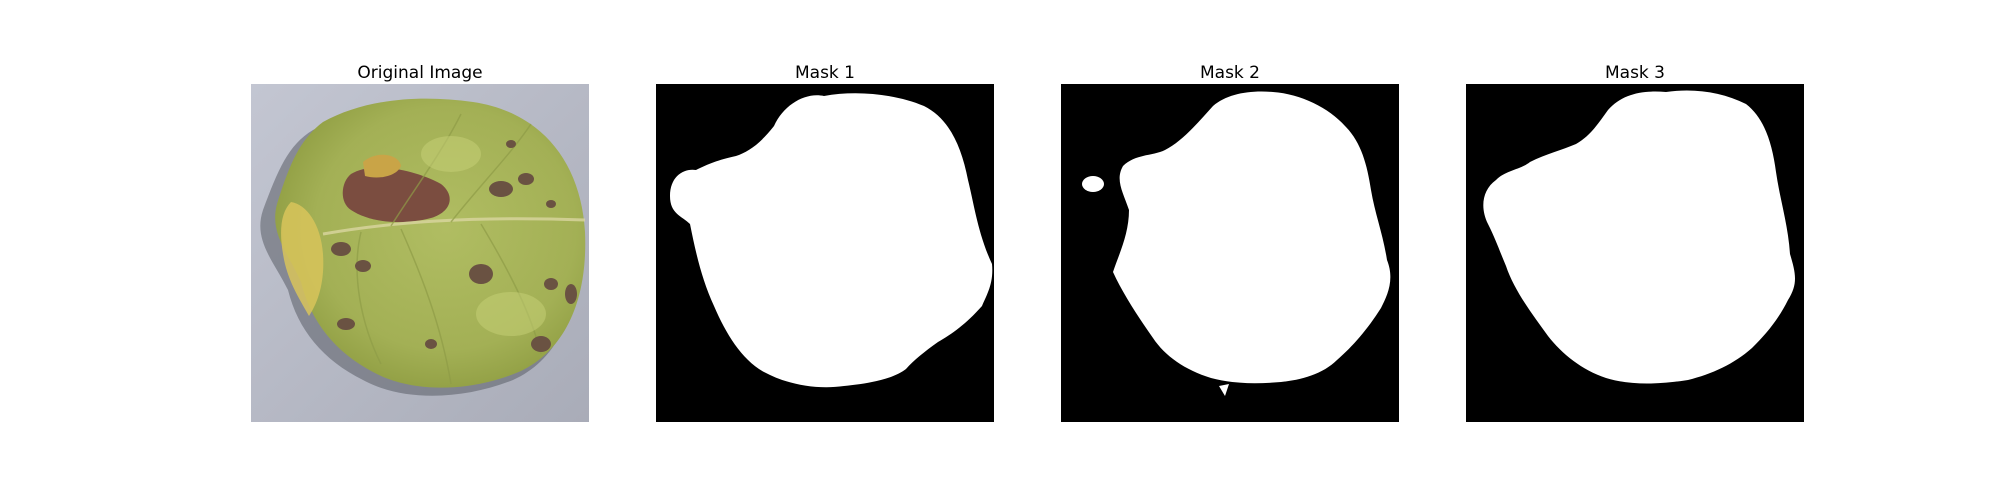 This screenshot has height=500, width=2000. I want to click on mask-1-image, so click(825, 253).